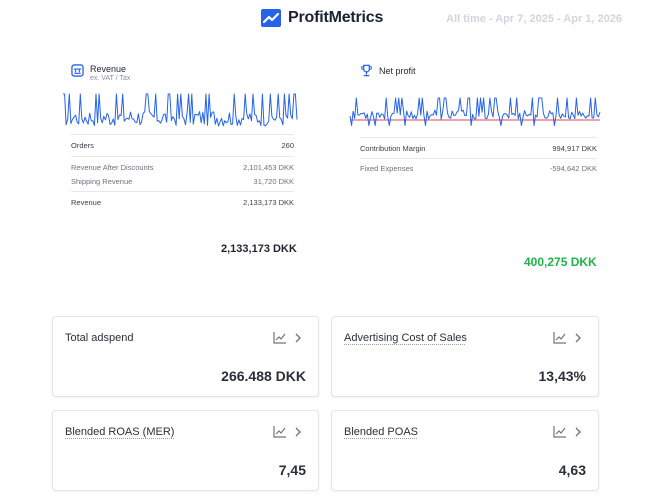 The height and width of the screenshot is (500, 650). I want to click on row-value: 994,917 DKK, so click(574, 148).